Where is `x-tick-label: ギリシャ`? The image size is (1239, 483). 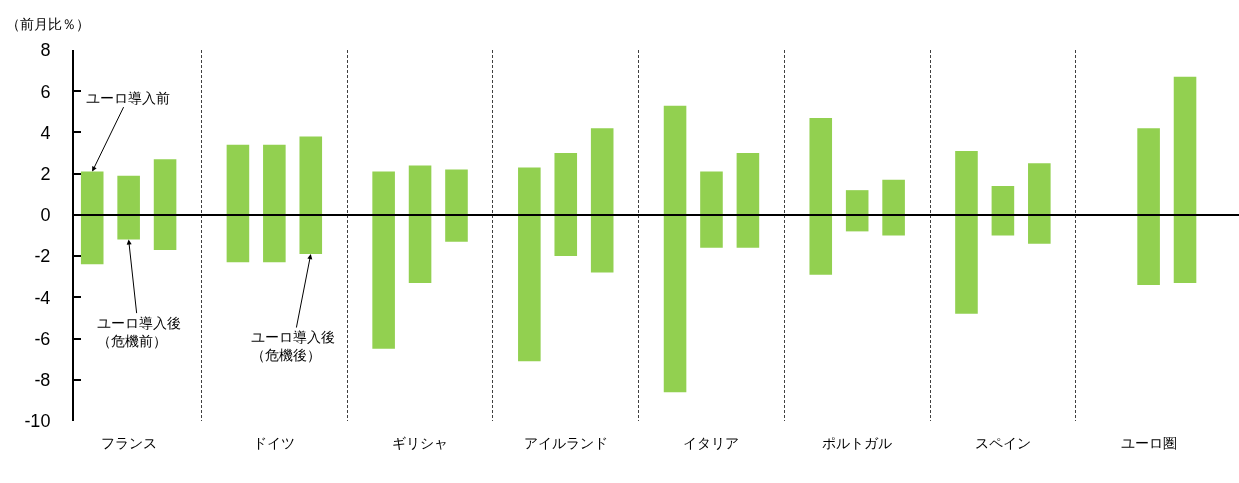
x-tick-label: ギリシャ is located at coordinates (420, 443).